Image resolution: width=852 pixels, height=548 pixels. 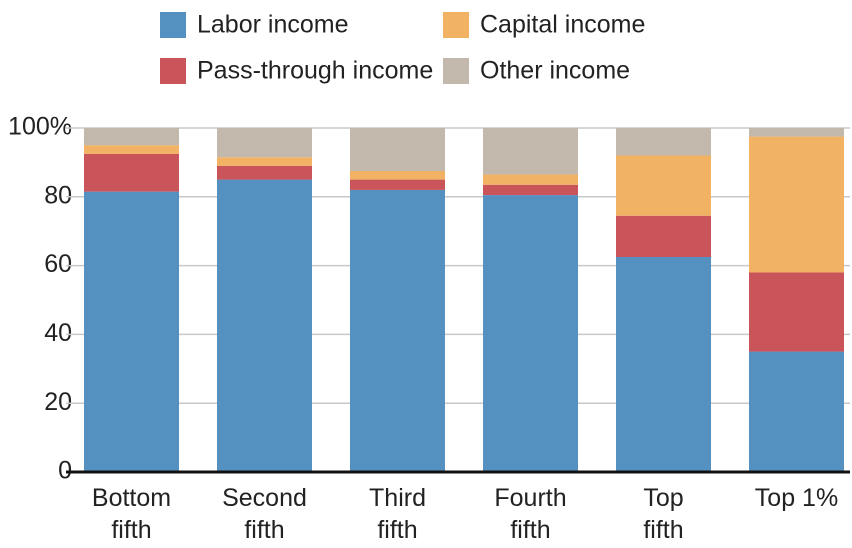 I want to click on y-tick-label: 40, so click(x=58, y=333).